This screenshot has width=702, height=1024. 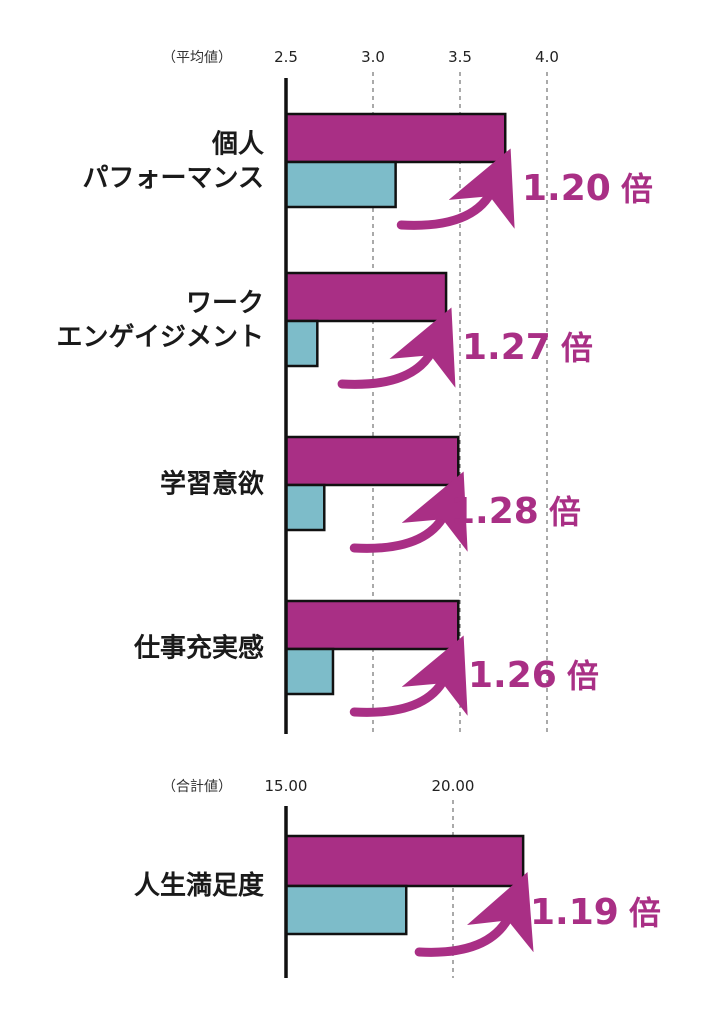 I want to click on x-tick-label: 4.0, so click(x=547, y=57).